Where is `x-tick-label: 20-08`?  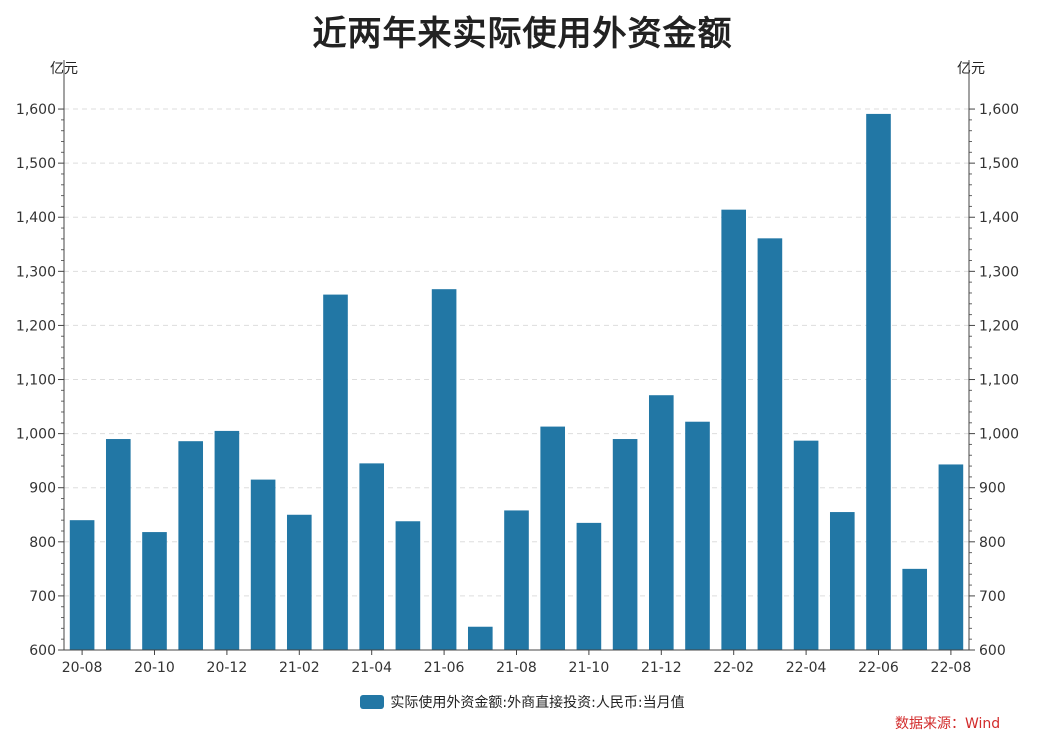
x-tick-label: 20-08 is located at coordinates (82, 668).